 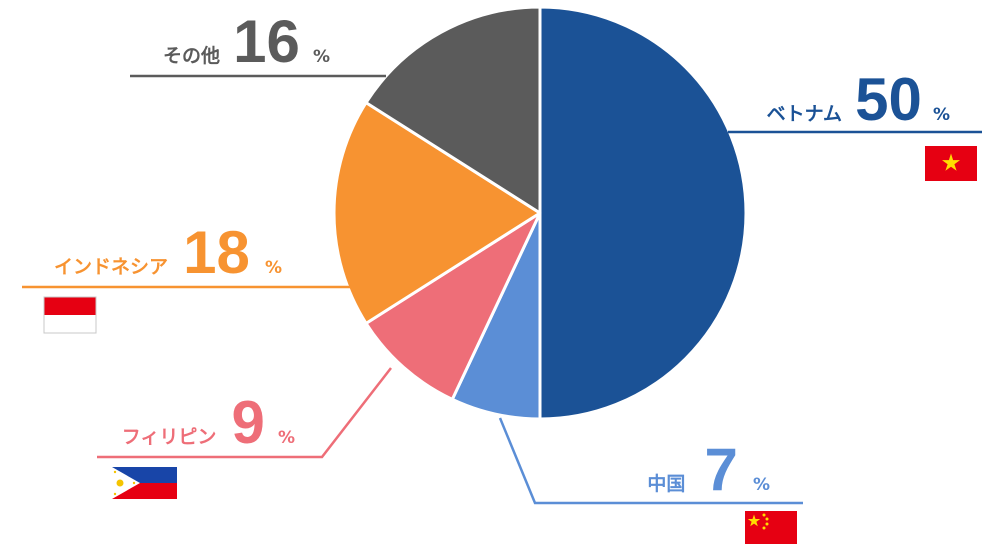 What do you see at coordinates (208, 422) in the screenshot?
I see `label-philippines: フィリピン 9 %` at bounding box center [208, 422].